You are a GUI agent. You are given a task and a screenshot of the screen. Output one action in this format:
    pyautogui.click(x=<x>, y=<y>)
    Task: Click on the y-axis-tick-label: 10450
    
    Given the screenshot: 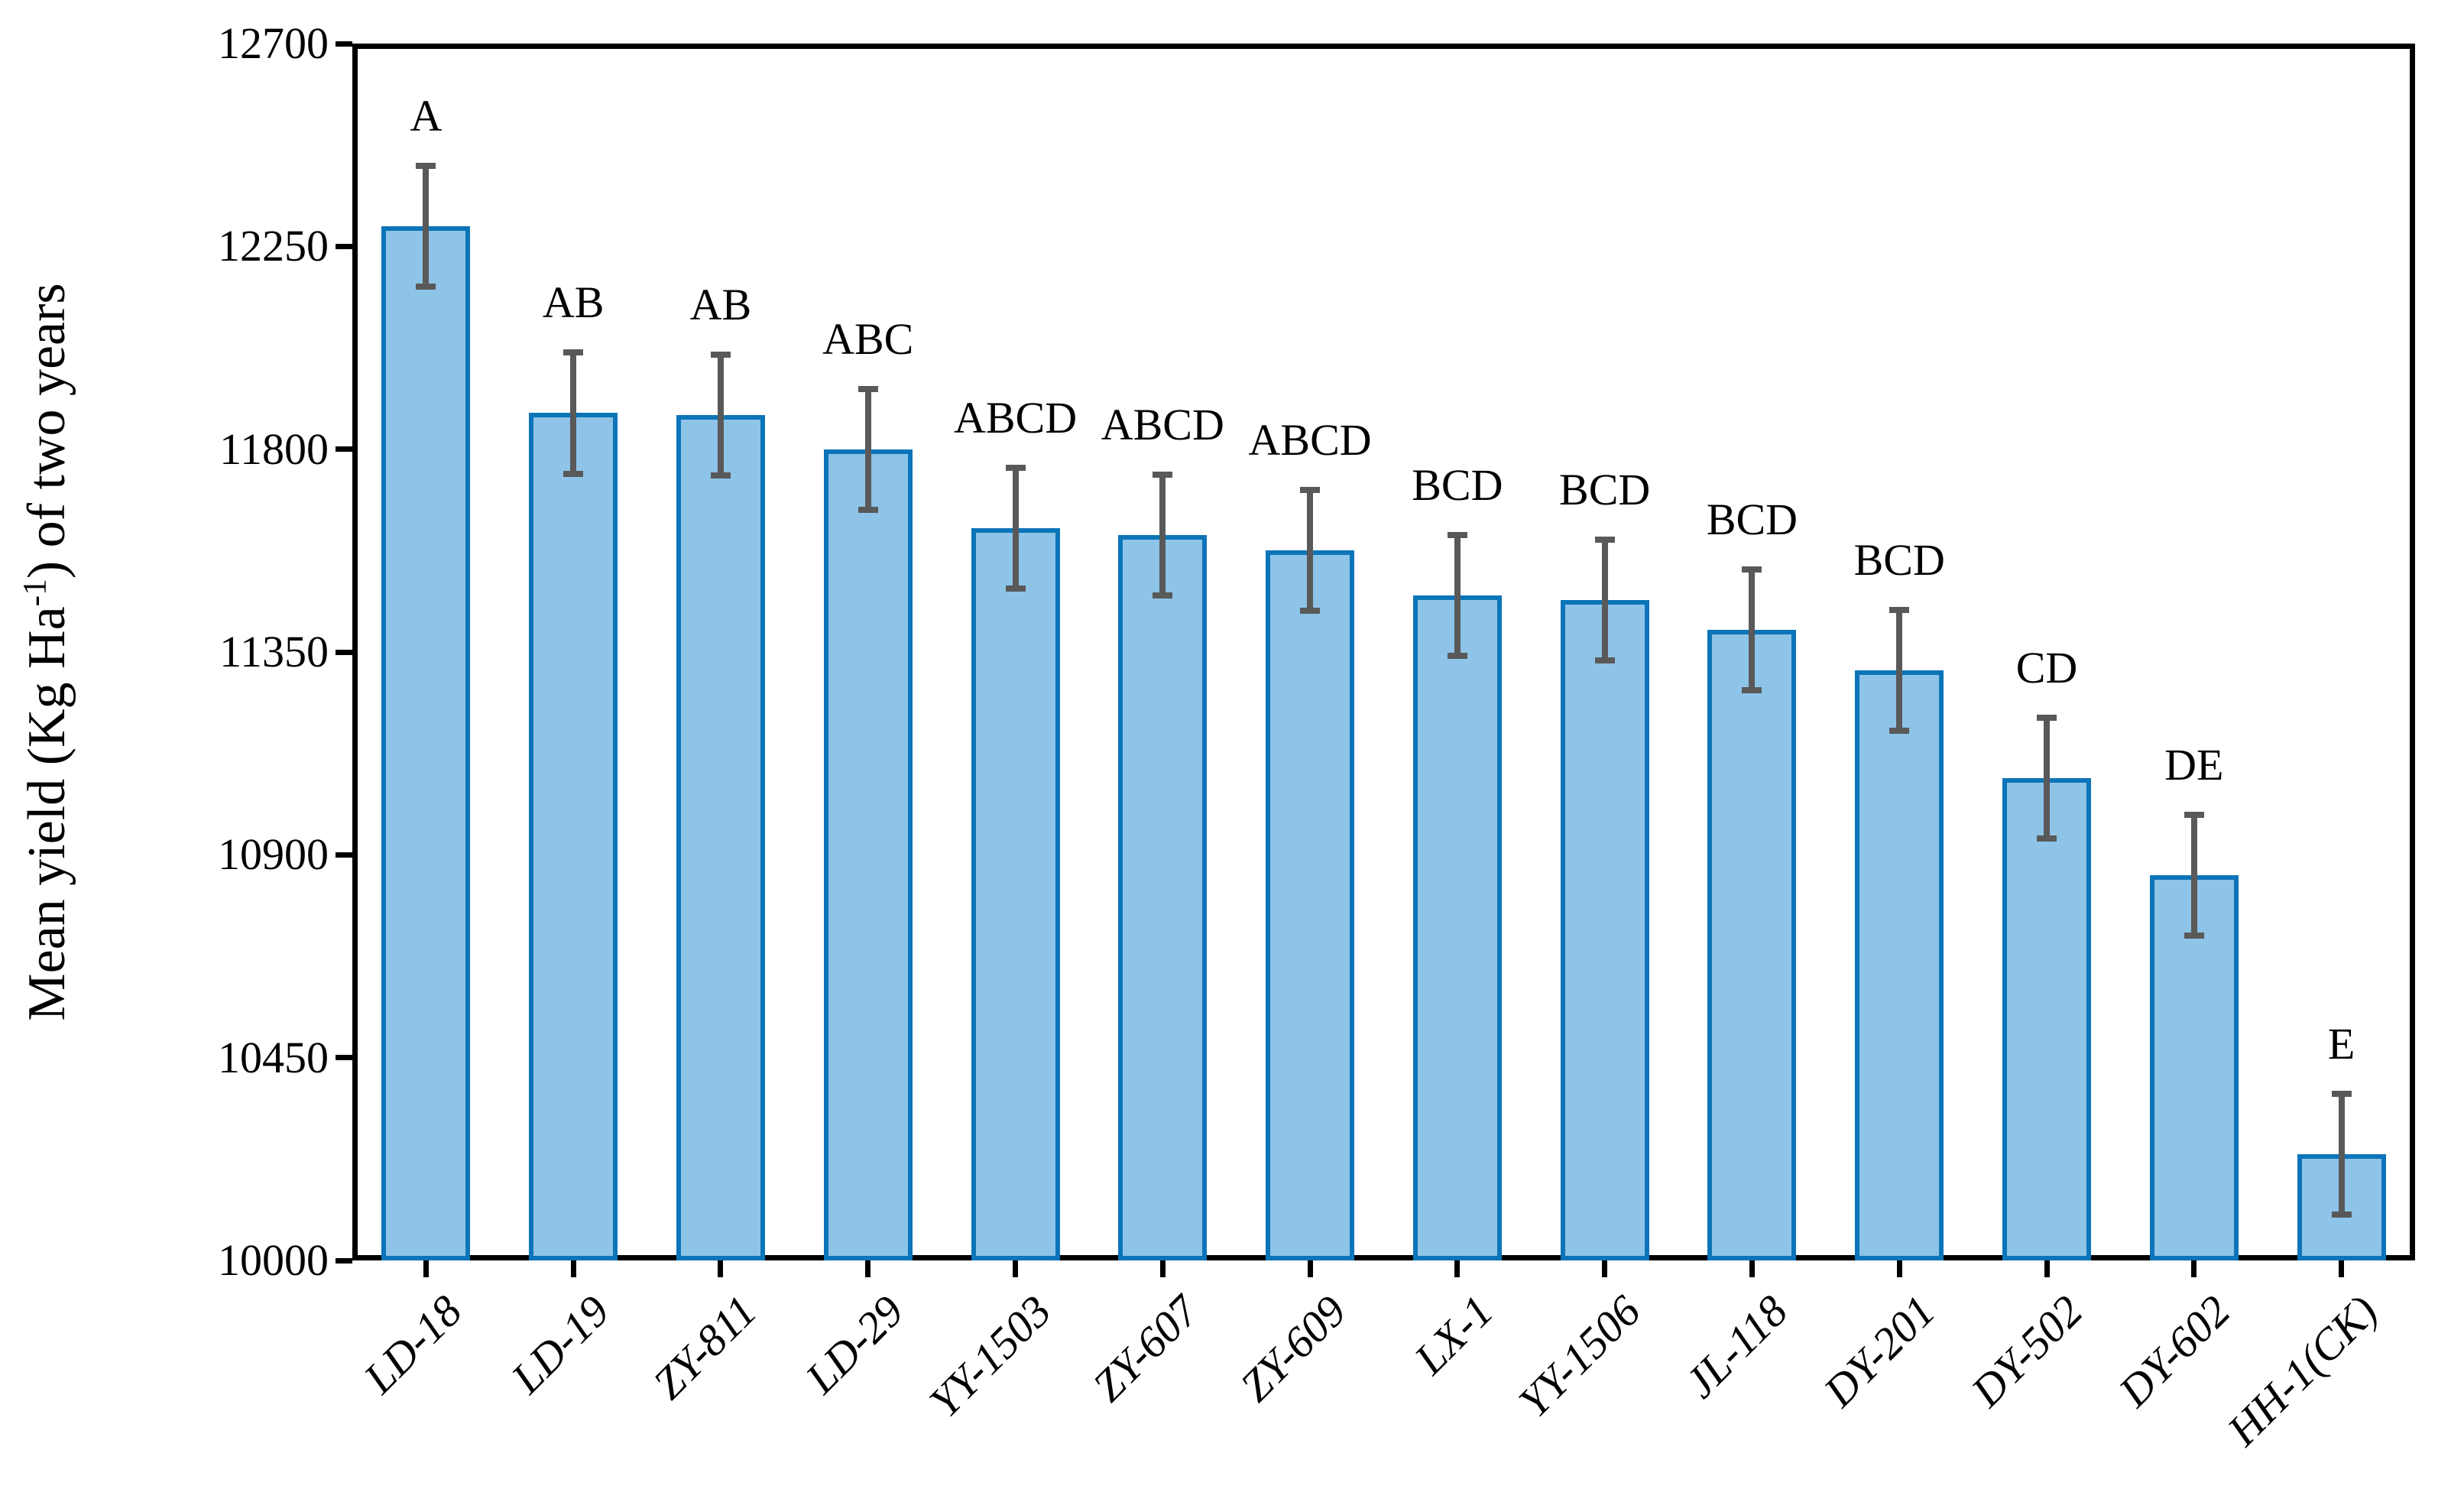 What is the action you would take?
    pyautogui.click(x=273, y=1057)
    